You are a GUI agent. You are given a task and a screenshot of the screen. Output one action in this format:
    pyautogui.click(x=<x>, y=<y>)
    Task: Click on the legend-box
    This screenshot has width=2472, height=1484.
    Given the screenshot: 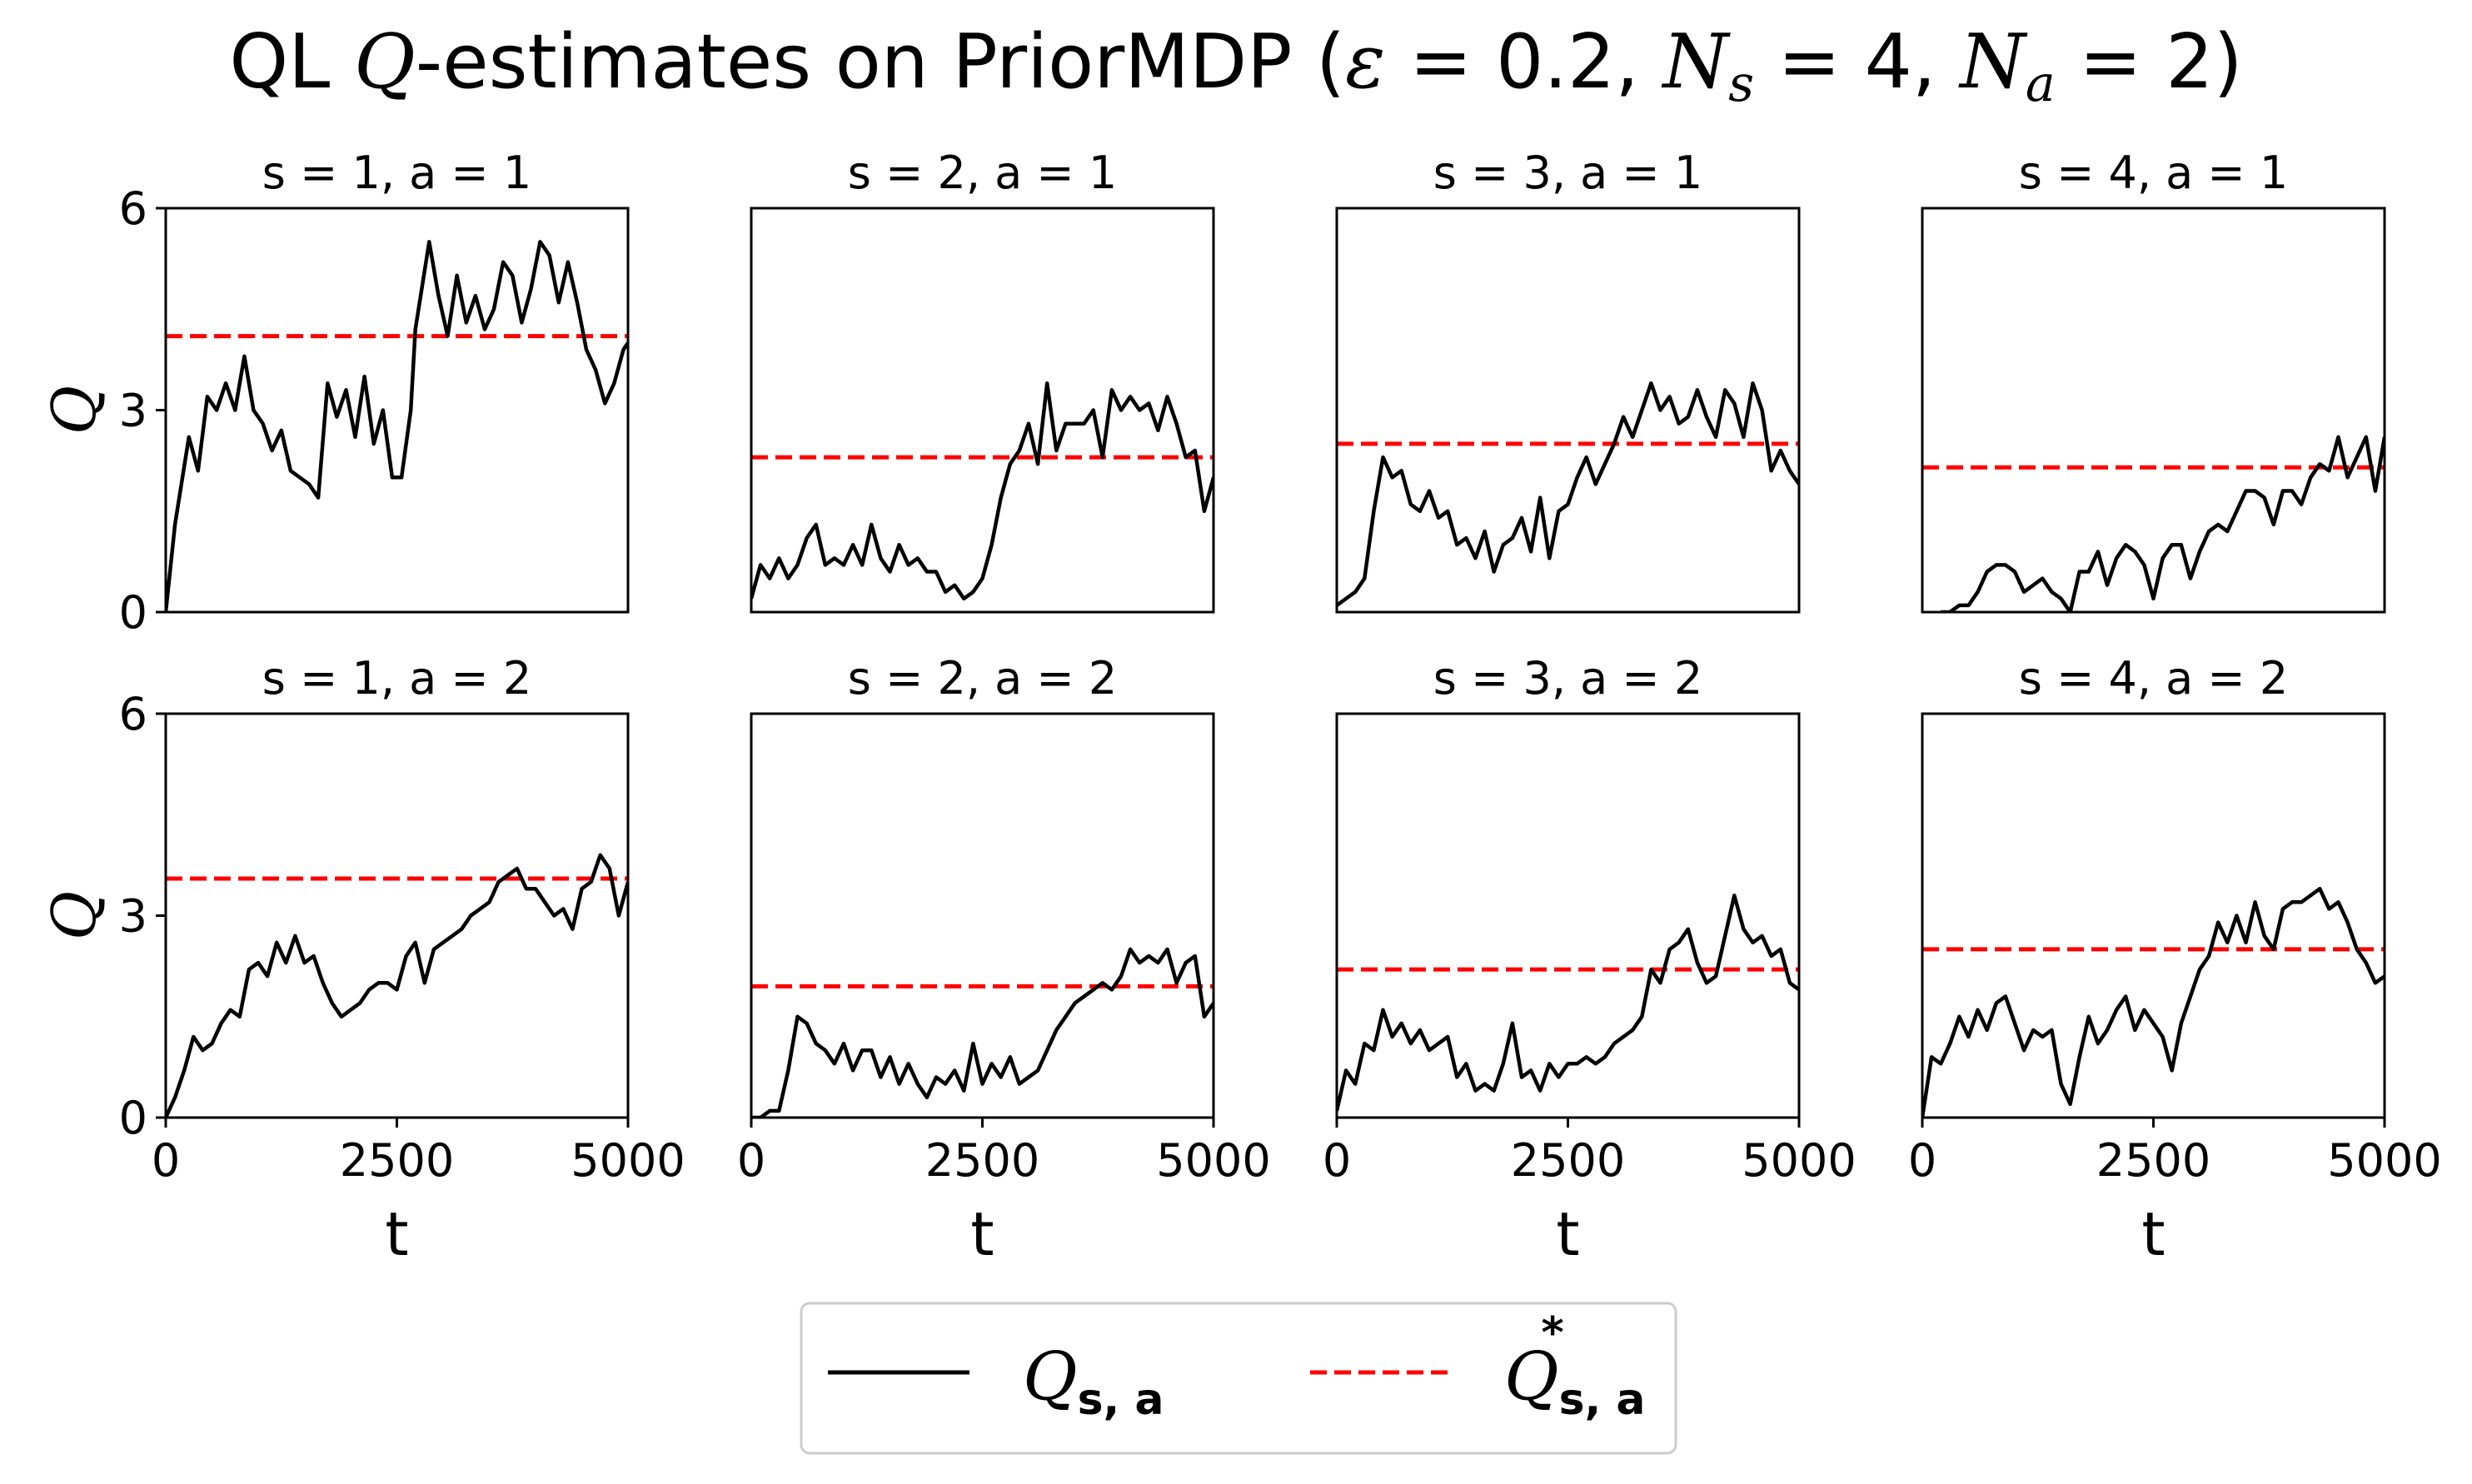 What is the action you would take?
    pyautogui.click(x=1238, y=1378)
    